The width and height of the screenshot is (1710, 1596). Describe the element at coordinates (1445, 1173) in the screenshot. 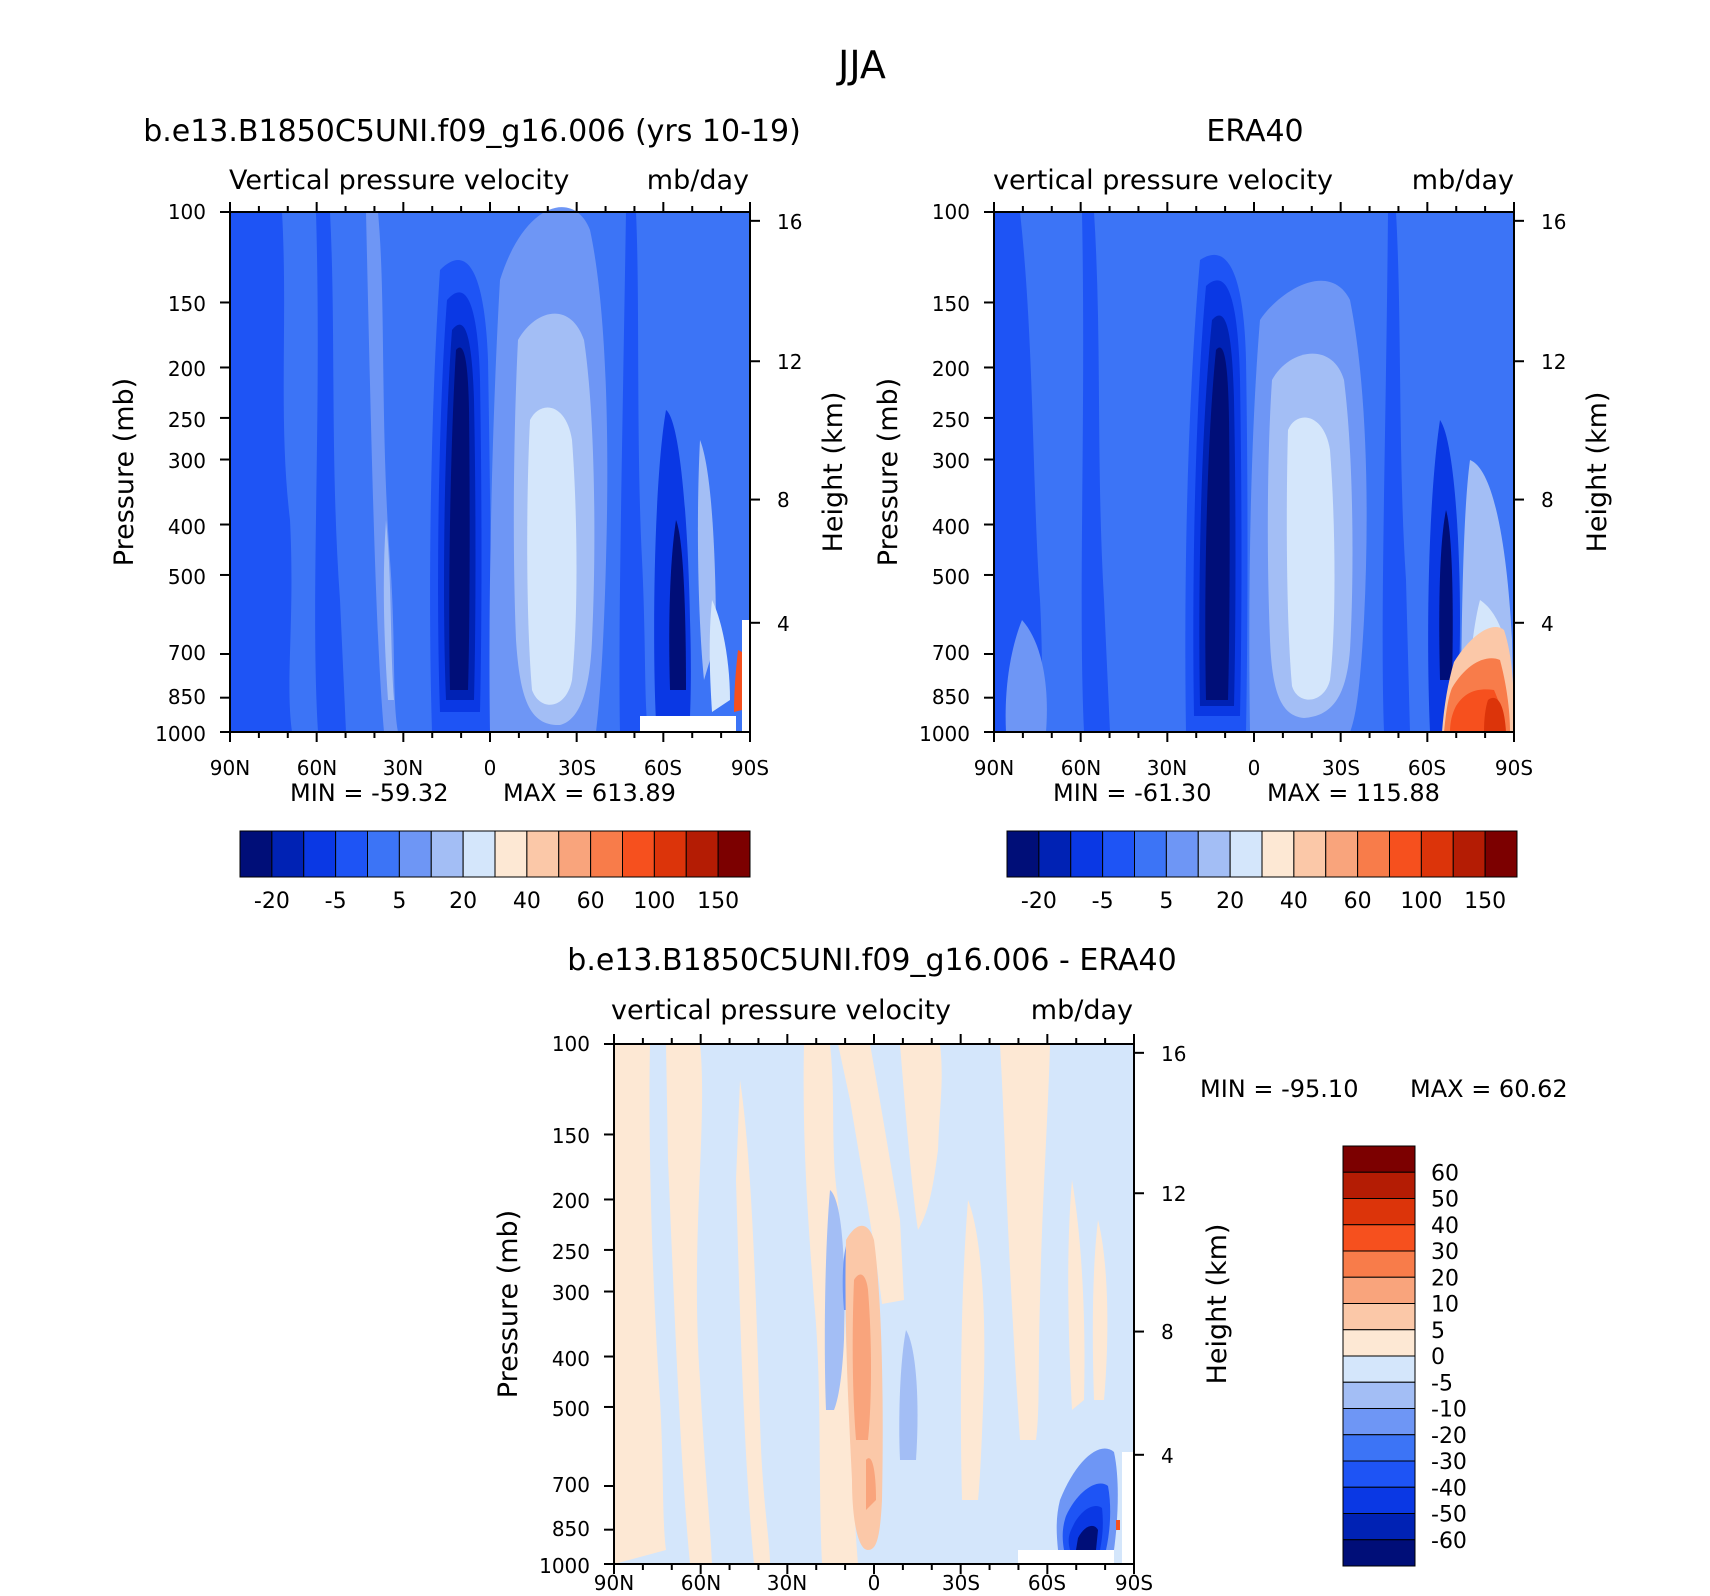

I see `colorbar-label: 60` at that location.